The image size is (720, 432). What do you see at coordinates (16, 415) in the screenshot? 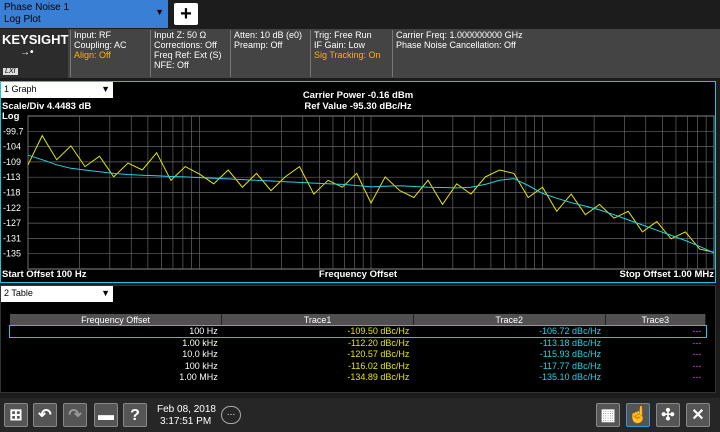
I see `start-button: ⊞` at bounding box center [16, 415].